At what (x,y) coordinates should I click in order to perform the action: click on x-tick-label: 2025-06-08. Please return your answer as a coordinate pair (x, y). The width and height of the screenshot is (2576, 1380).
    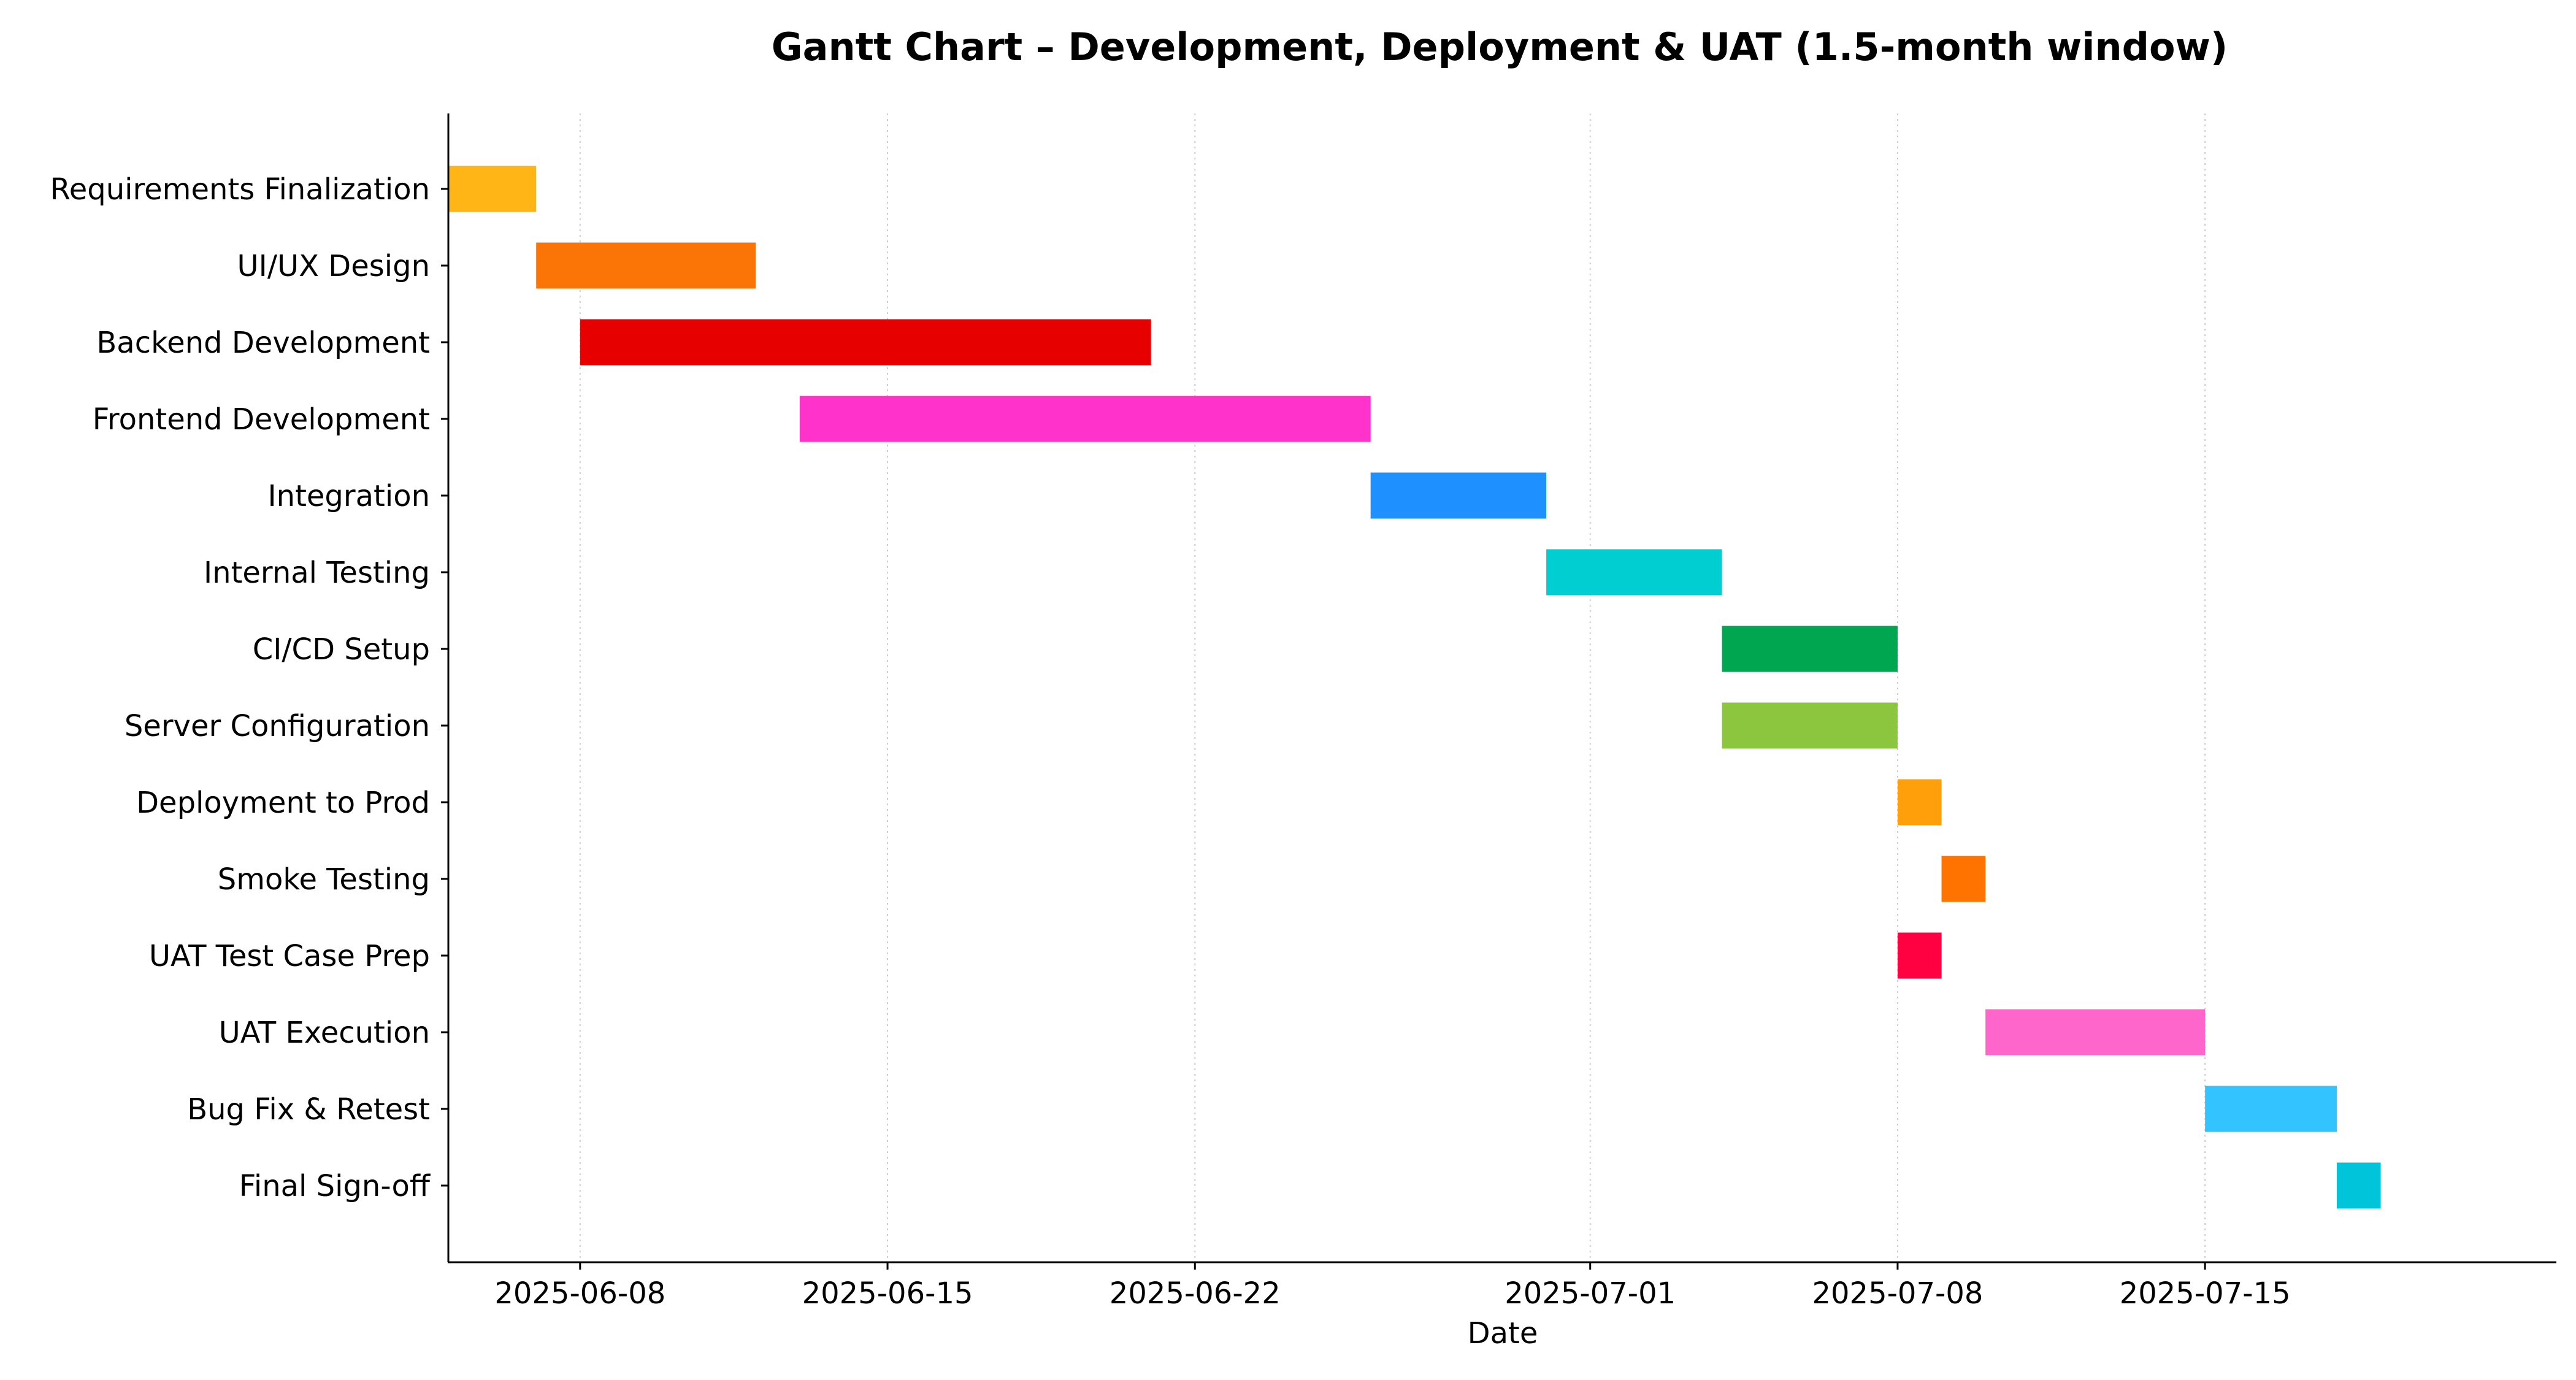
    Looking at the image, I should click on (579, 1293).